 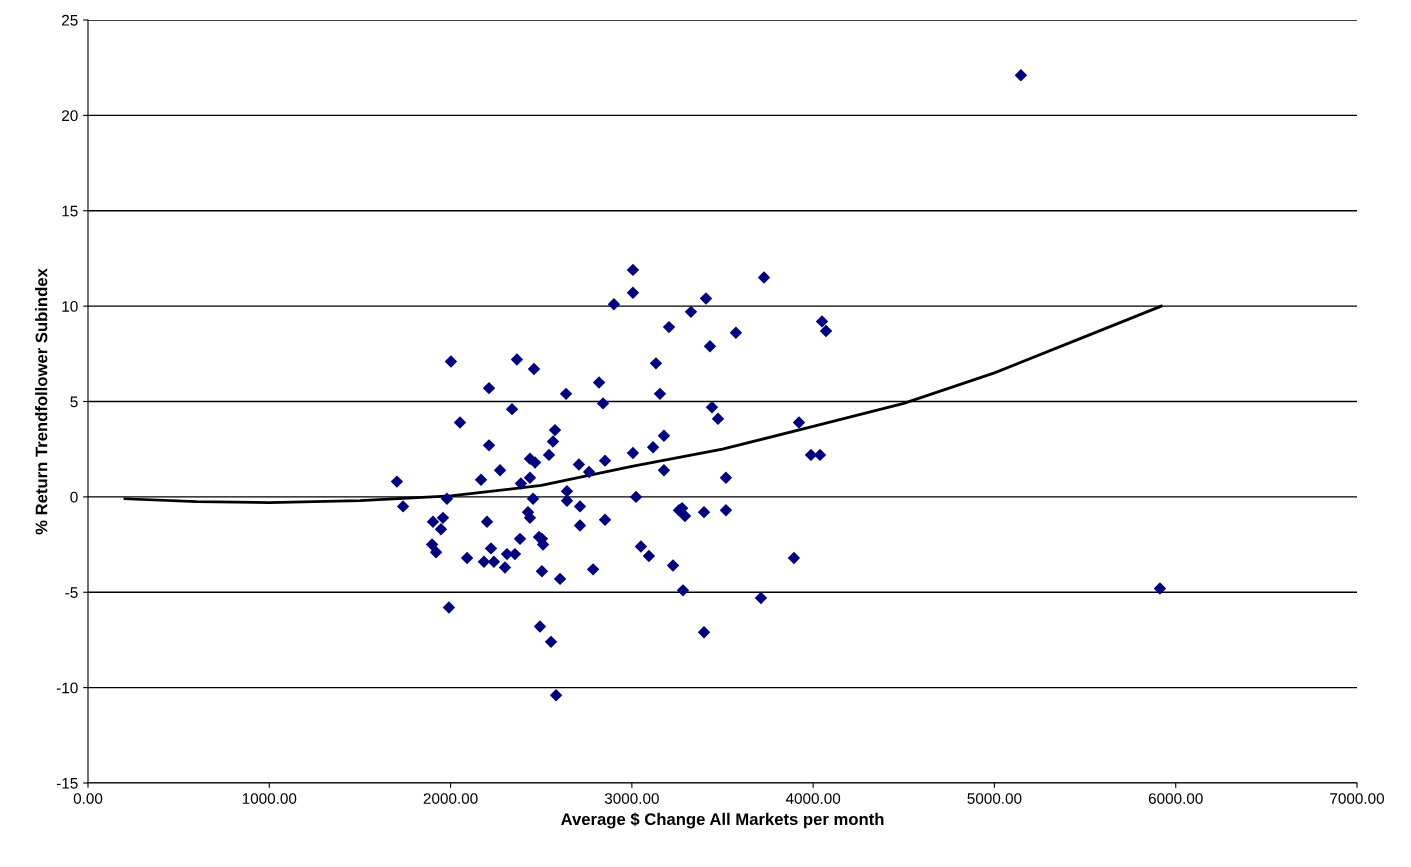 I want to click on x-tick-label: 5000.00, so click(x=994, y=798).